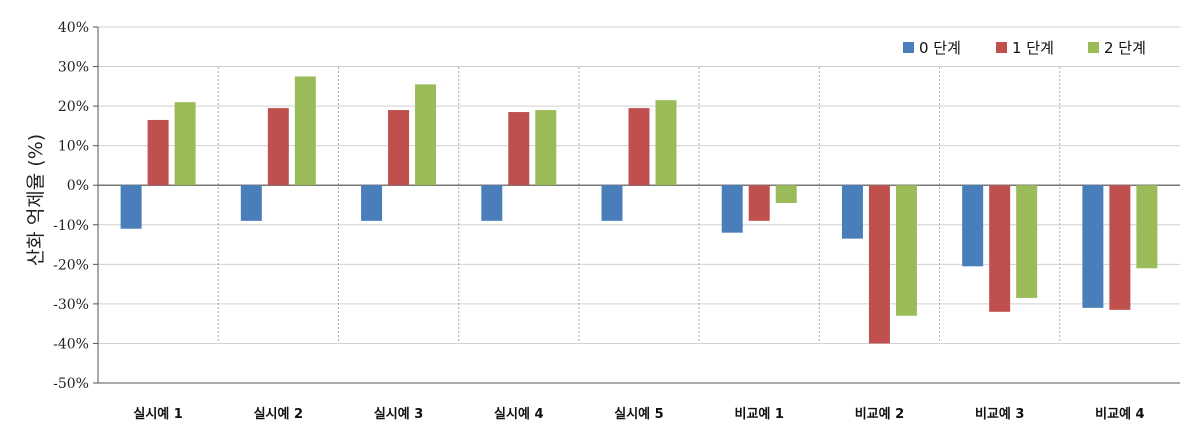  I want to click on legend-label: 2 단계, so click(1125, 48).